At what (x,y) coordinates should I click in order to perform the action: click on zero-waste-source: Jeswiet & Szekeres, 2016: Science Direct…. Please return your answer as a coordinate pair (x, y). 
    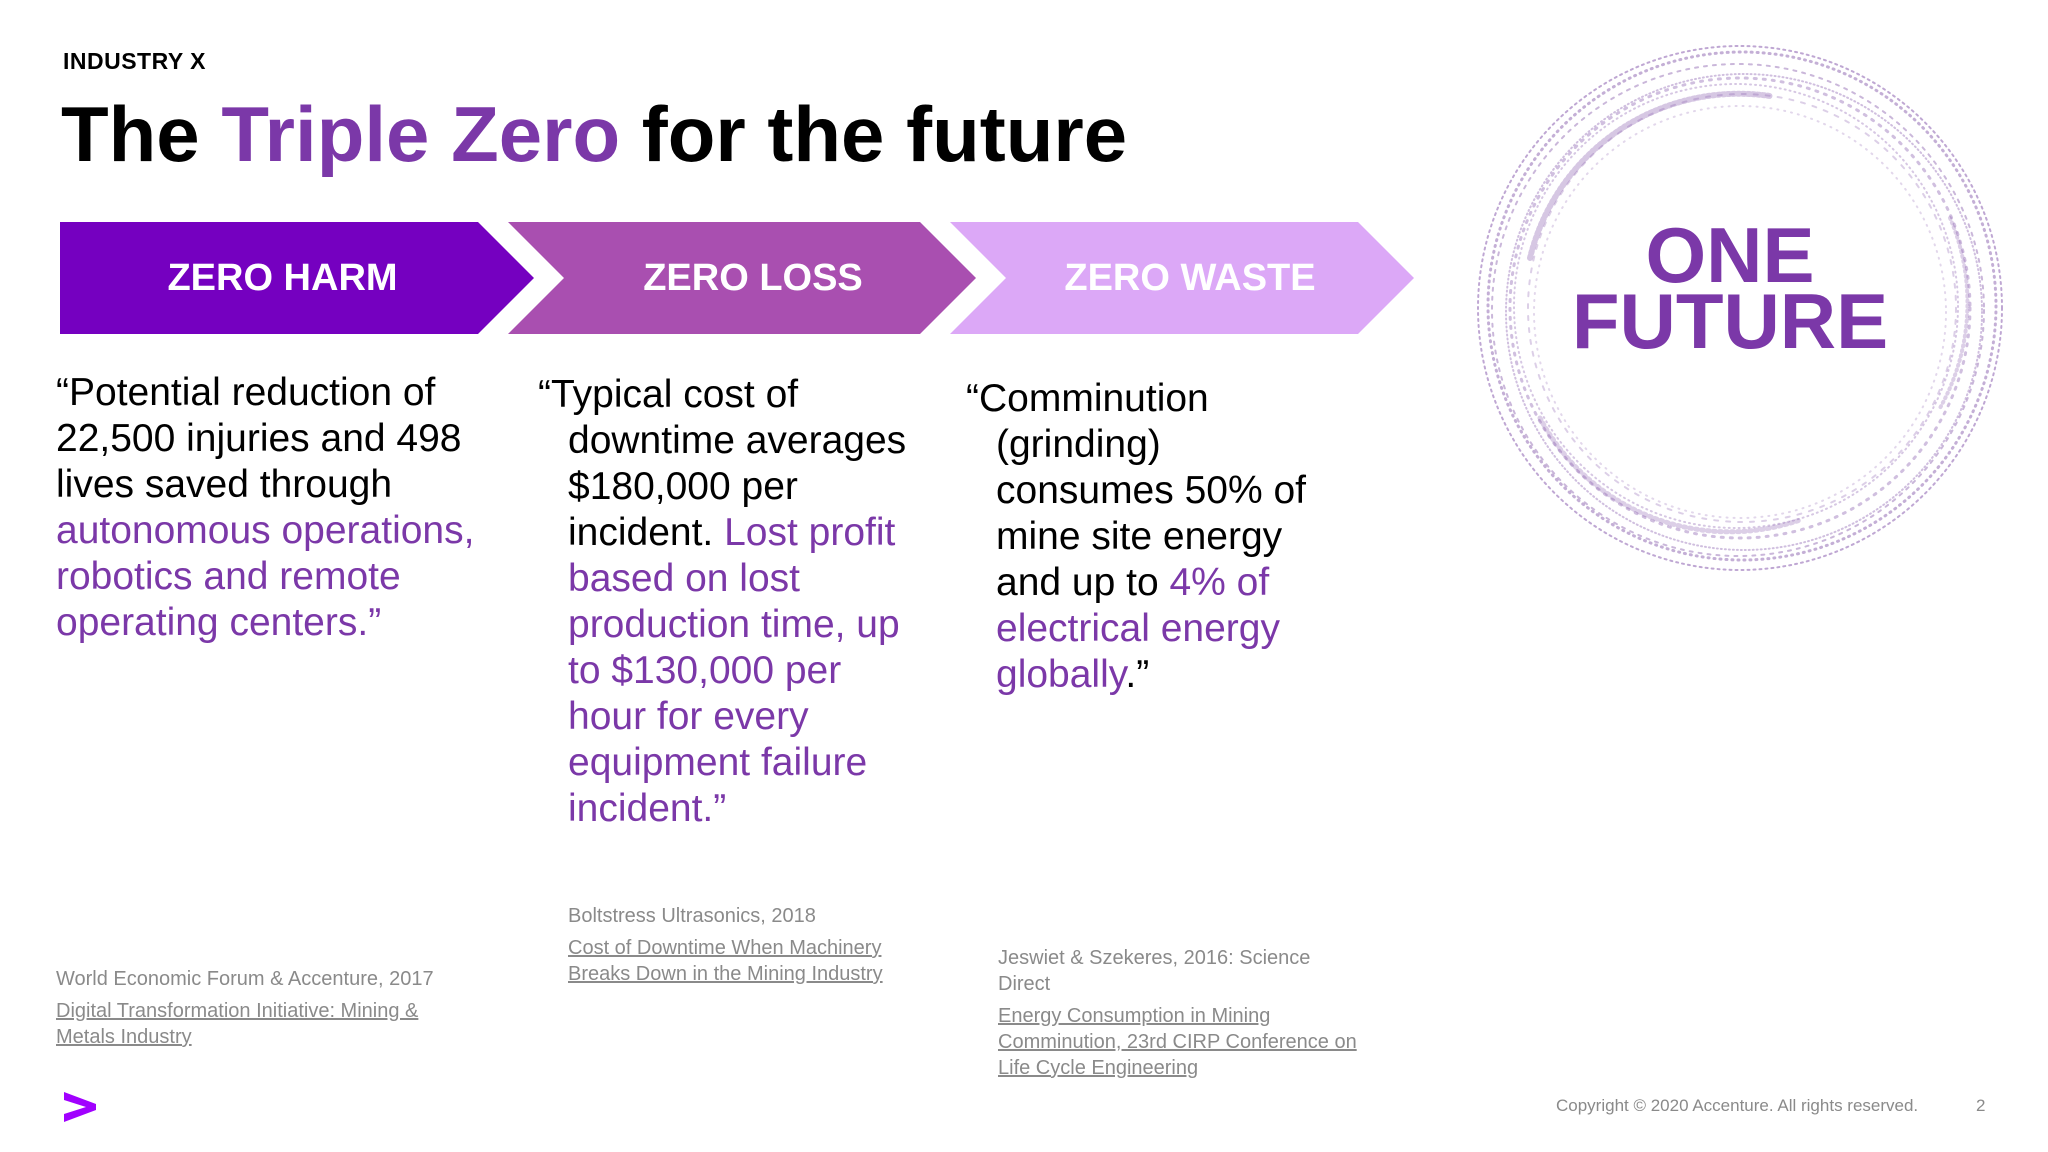
    Looking at the image, I should click on (1178, 1013).